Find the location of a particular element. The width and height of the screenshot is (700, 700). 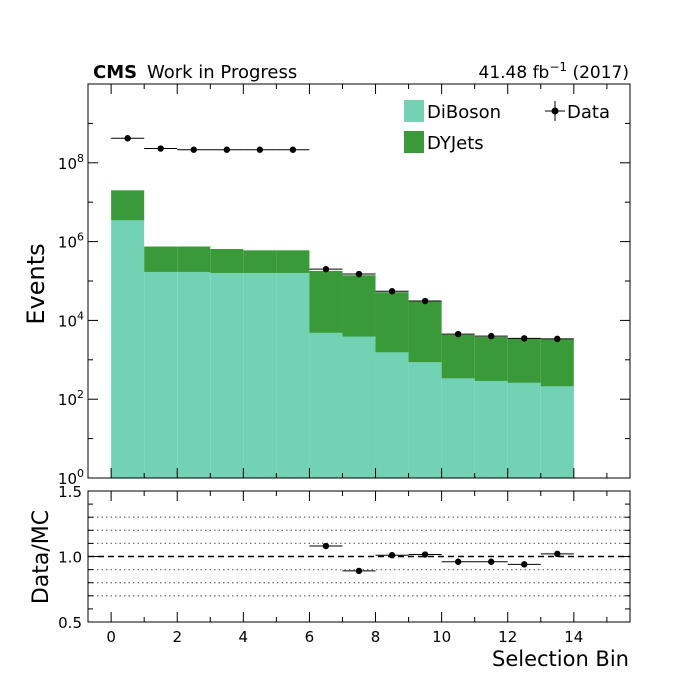

y-tick-label: 10⁴ is located at coordinates (71, 319).